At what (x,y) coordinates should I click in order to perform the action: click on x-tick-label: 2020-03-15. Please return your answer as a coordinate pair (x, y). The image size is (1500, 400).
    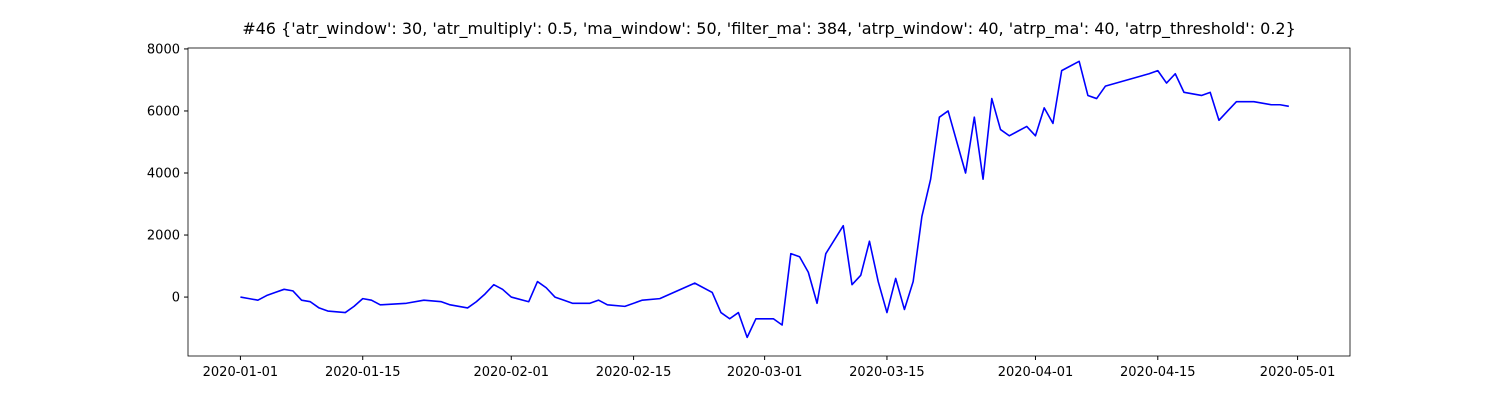
    Looking at the image, I should click on (887, 372).